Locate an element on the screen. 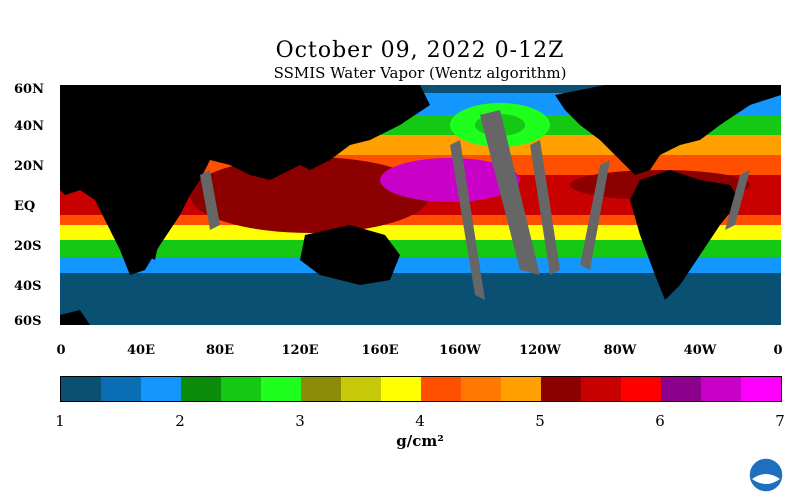  lat-label-40s: 40S is located at coordinates (28, 286).